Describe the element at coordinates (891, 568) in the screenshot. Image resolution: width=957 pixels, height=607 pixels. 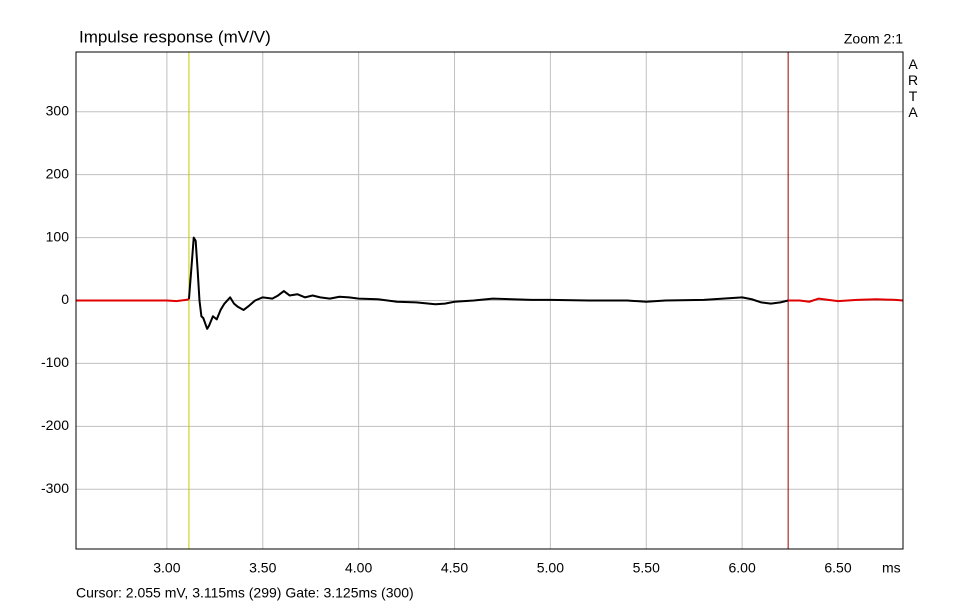
I see `x-axis-label: ms` at that location.